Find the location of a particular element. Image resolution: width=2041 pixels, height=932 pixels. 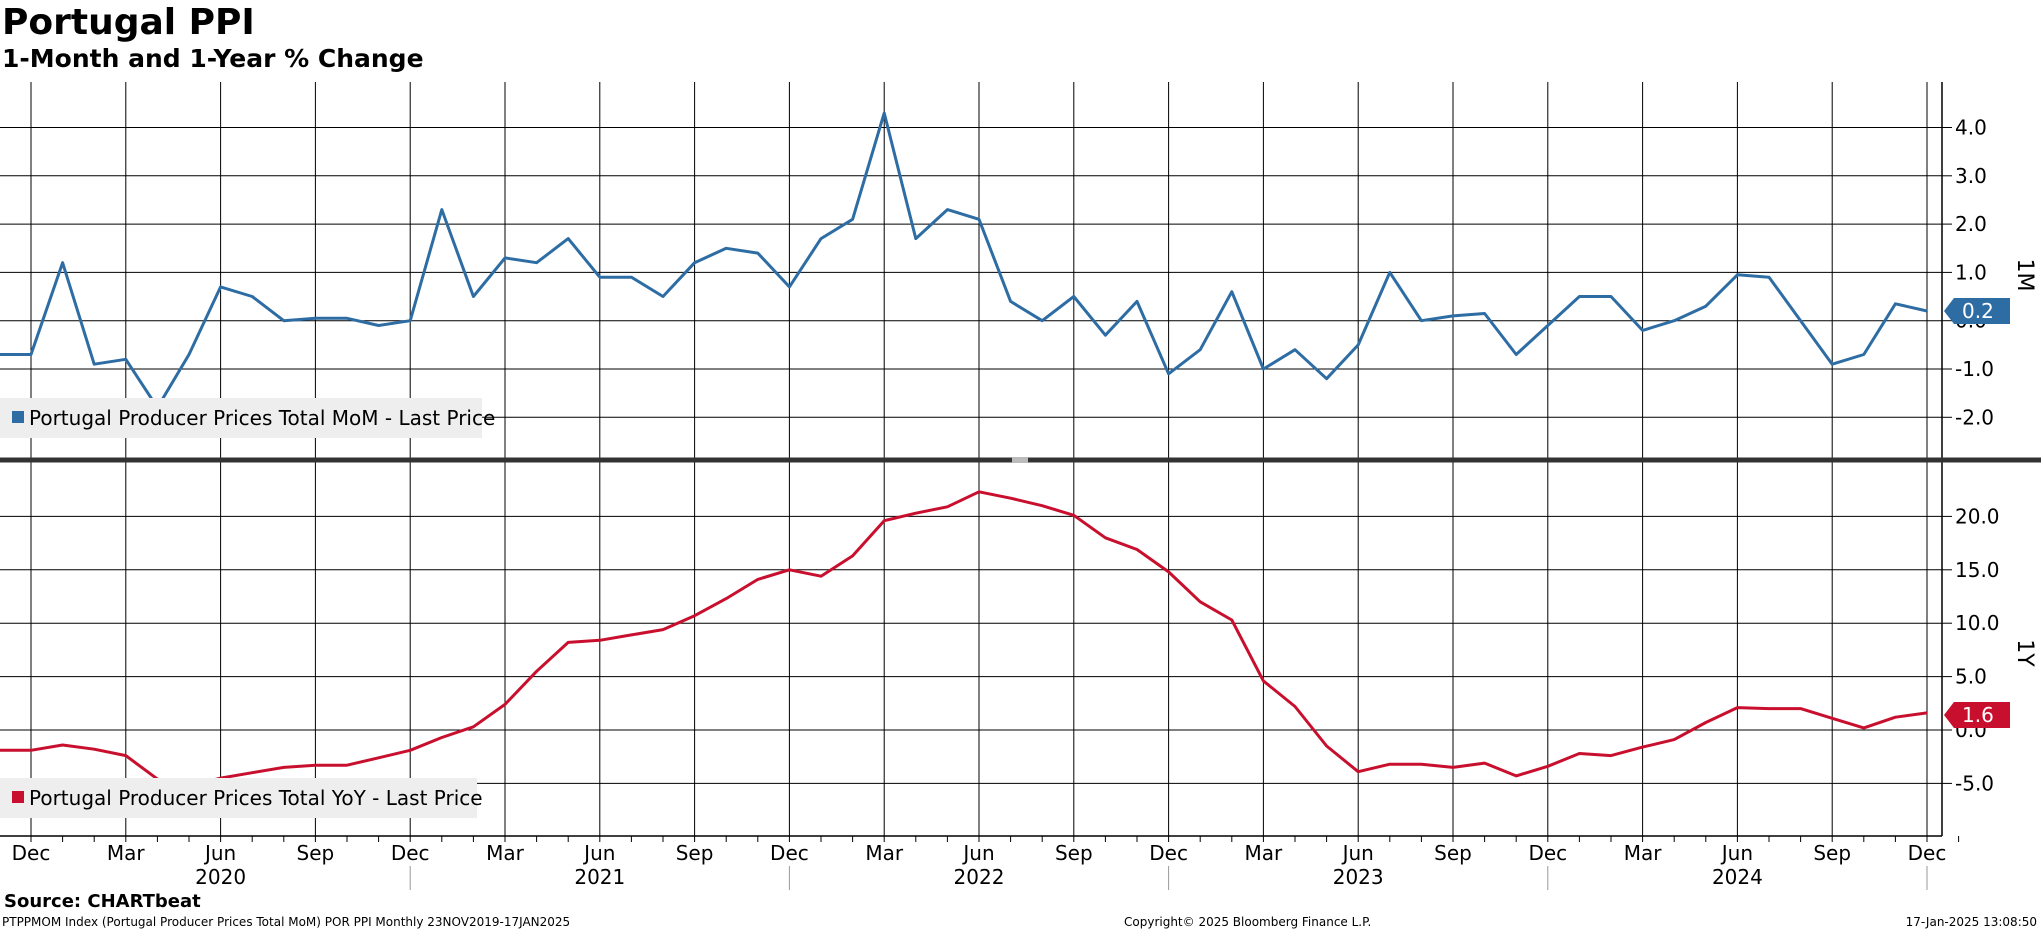

mom-last-value-tag is located at coordinates (1977, 311).